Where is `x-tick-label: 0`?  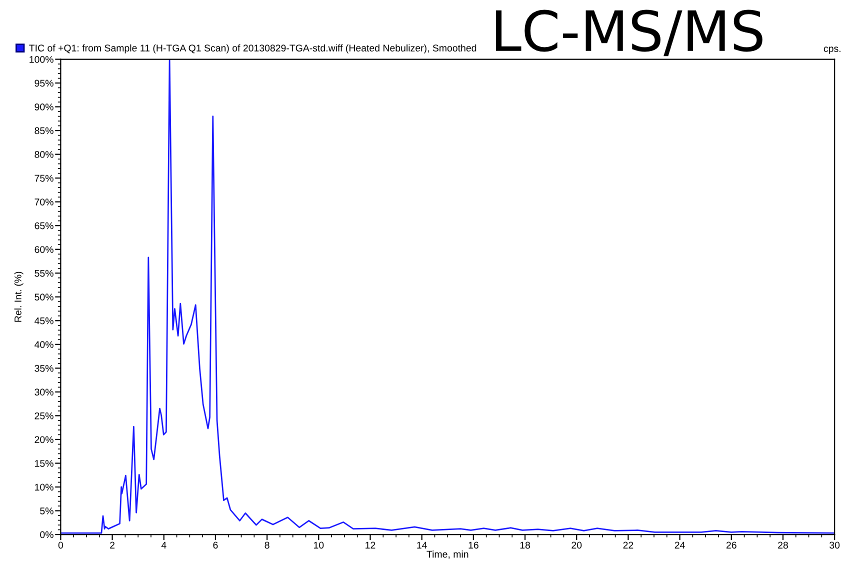
x-tick-label: 0 is located at coordinates (61, 545).